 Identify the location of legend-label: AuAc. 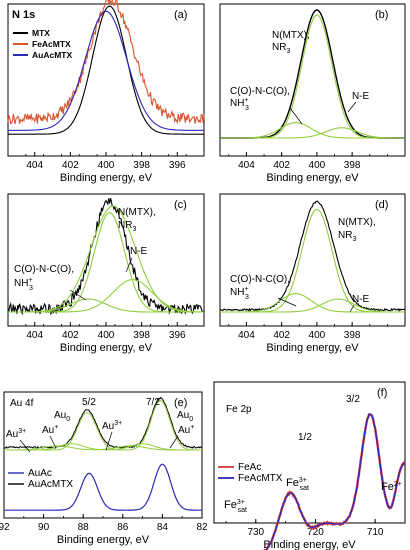
(40, 473).